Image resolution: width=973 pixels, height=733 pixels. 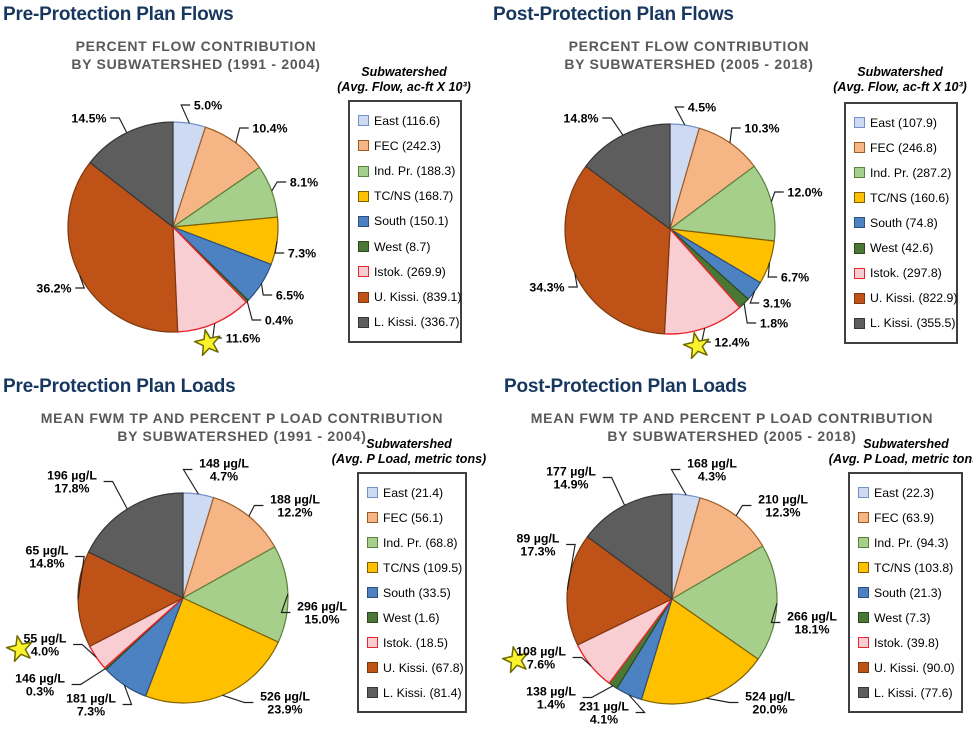 What do you see at coordinates (91, 698) in the screenshot?
I see `slice-label-south: 181 µg/L` at bounding box center [91, 698].